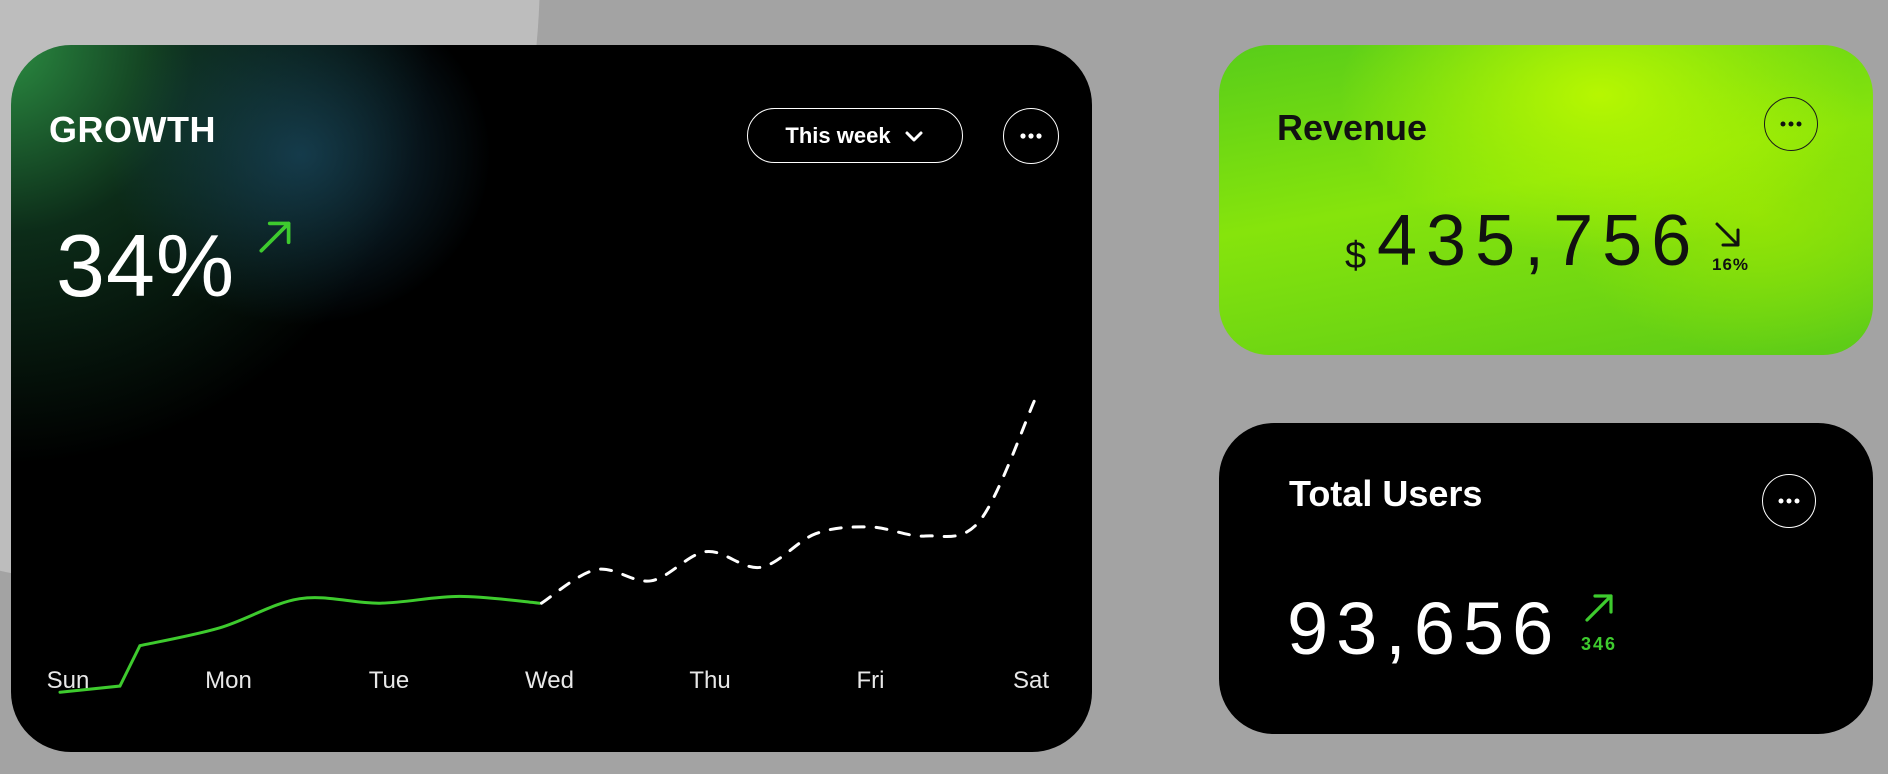 The image size is (1888, 774). I want to click on users-more-button, so click(1789, 501).